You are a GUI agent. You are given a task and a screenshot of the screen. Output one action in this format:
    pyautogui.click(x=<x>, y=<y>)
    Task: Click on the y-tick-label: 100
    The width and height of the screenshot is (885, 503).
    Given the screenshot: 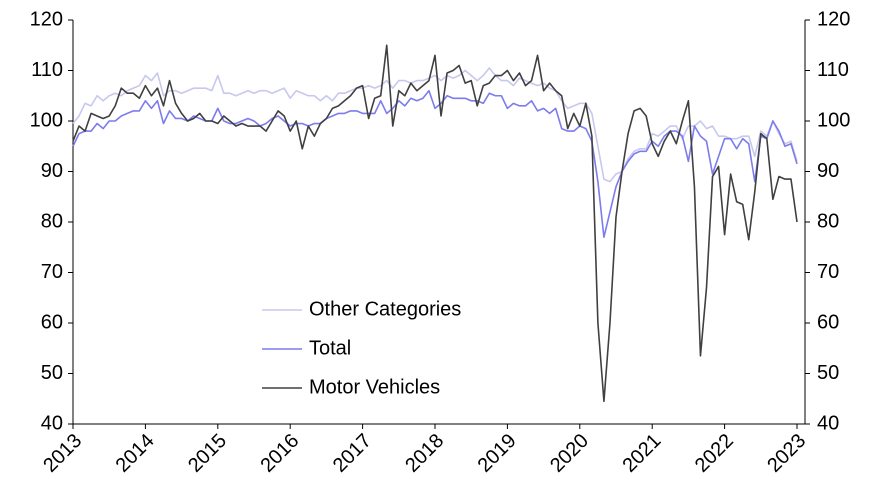 What is the action you would take?
    pyautogui.click(x=46, y=120)
    